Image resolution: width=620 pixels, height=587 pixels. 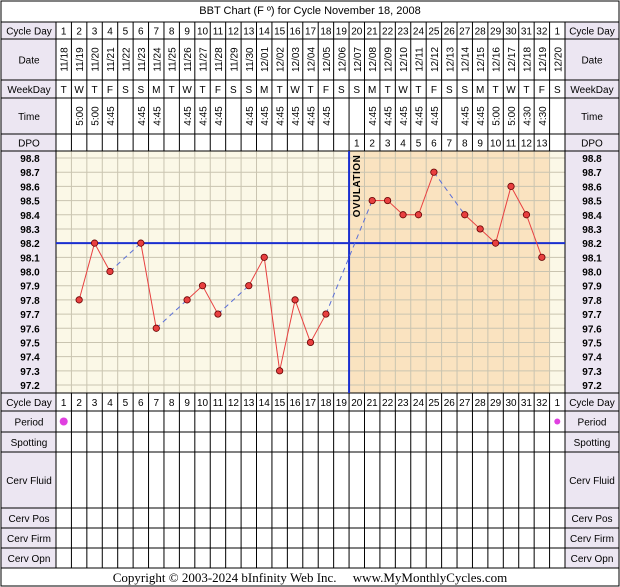 What do you see at coordinates (80, 59) in the screenshot?
I see `date-label: 11/19` at bounding box center [80, 59].